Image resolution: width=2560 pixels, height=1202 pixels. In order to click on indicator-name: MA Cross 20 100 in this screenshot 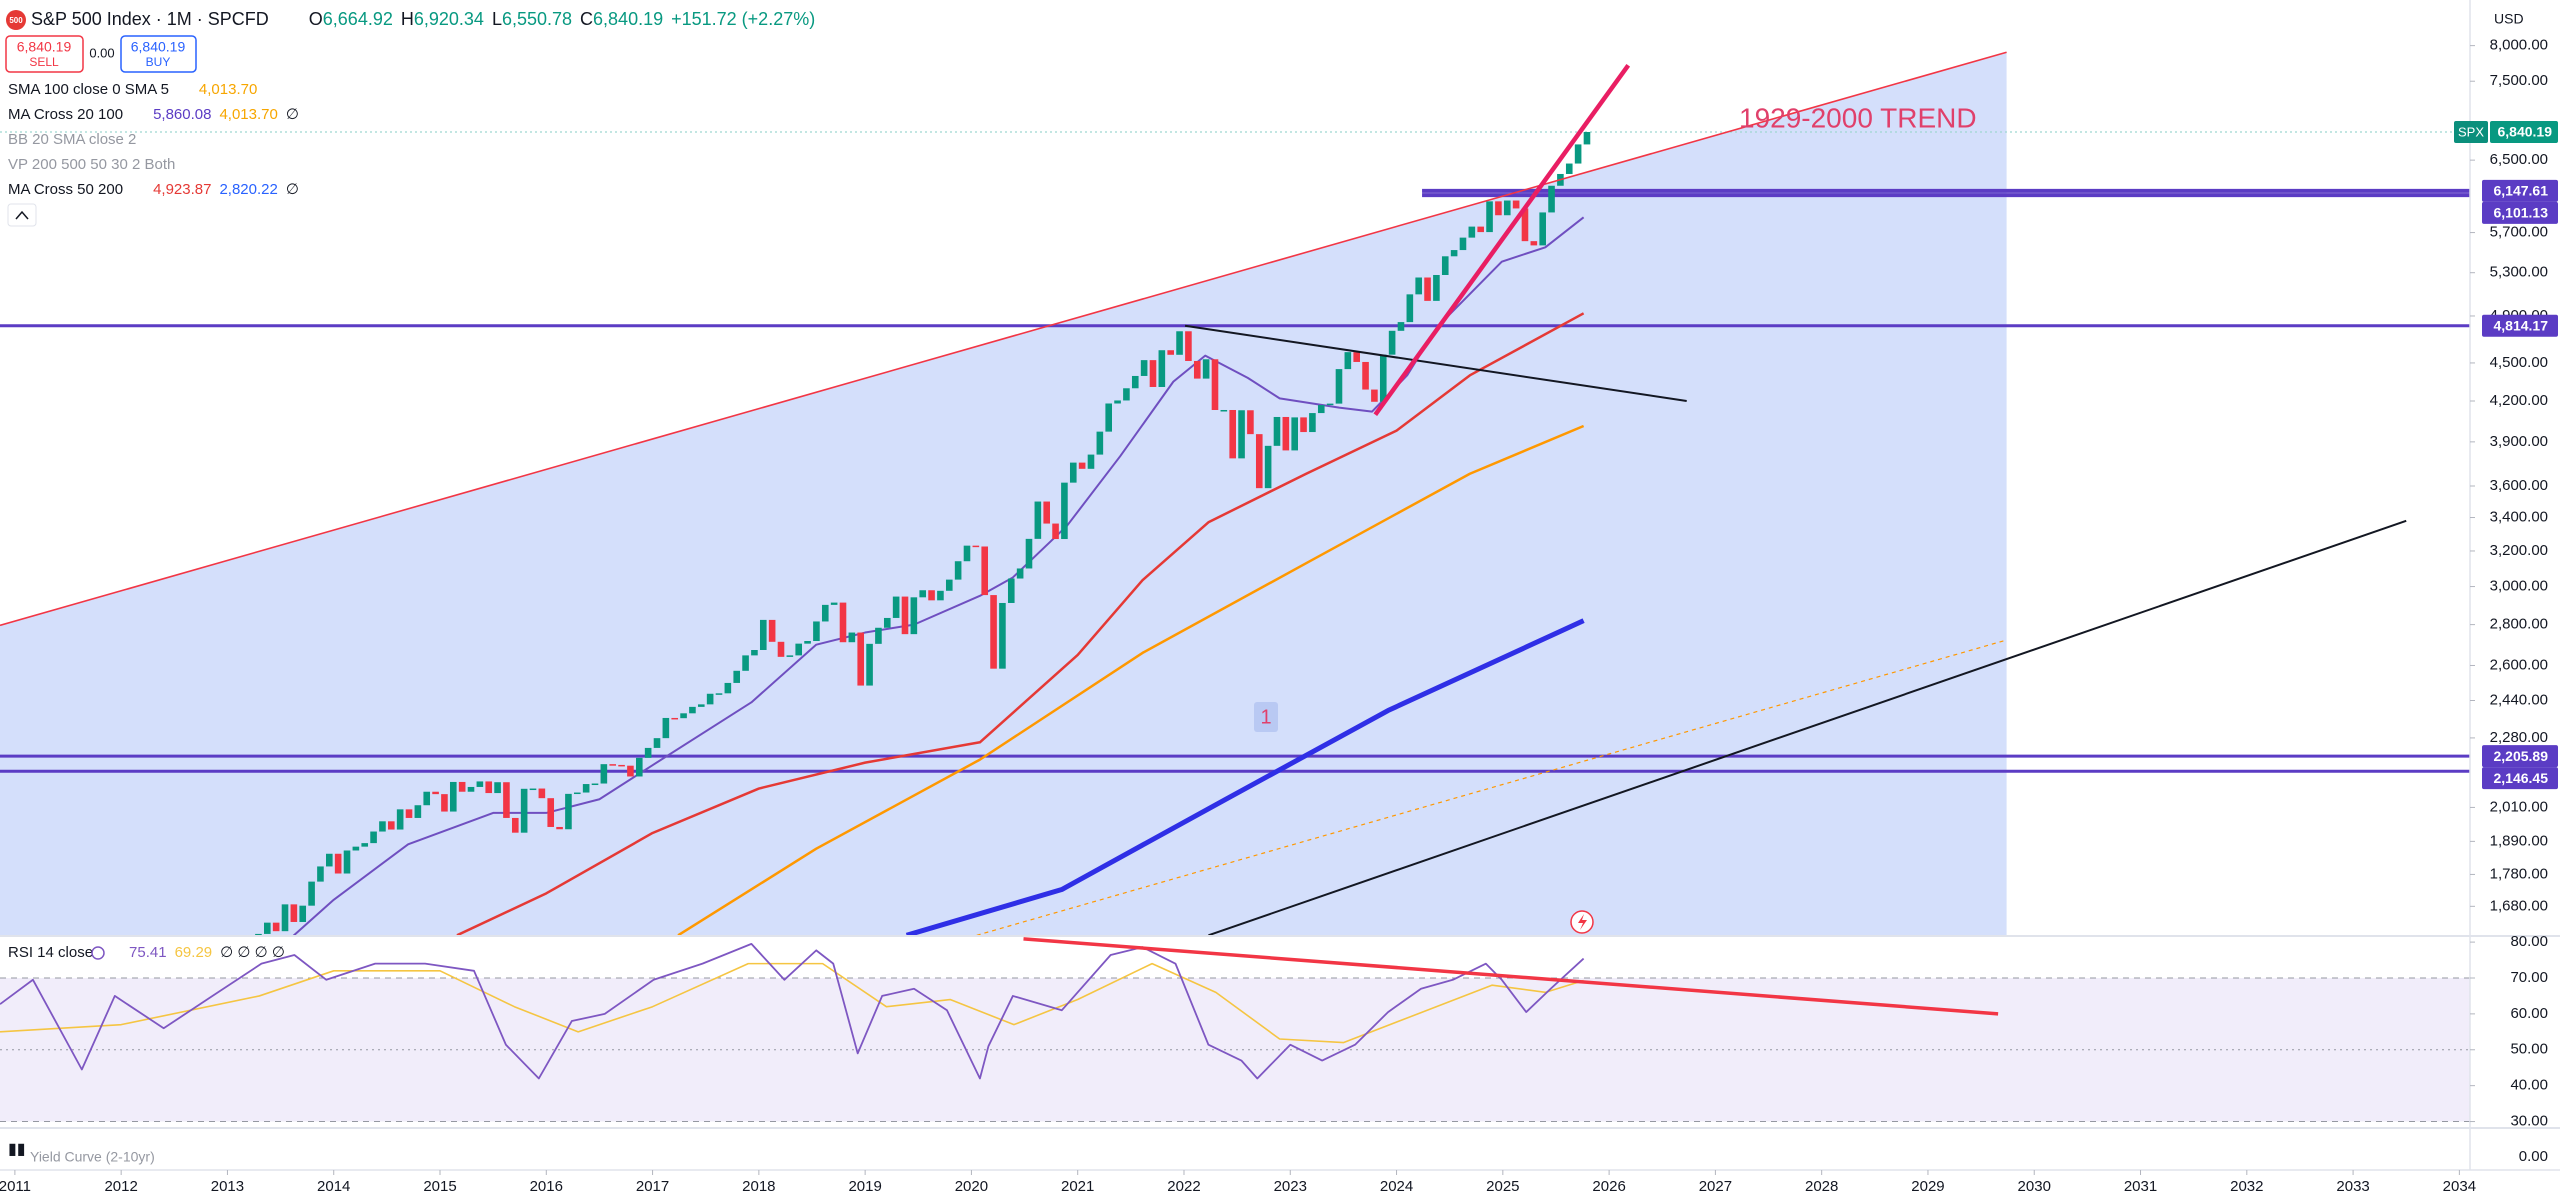, I will do `click(65, 114)`.